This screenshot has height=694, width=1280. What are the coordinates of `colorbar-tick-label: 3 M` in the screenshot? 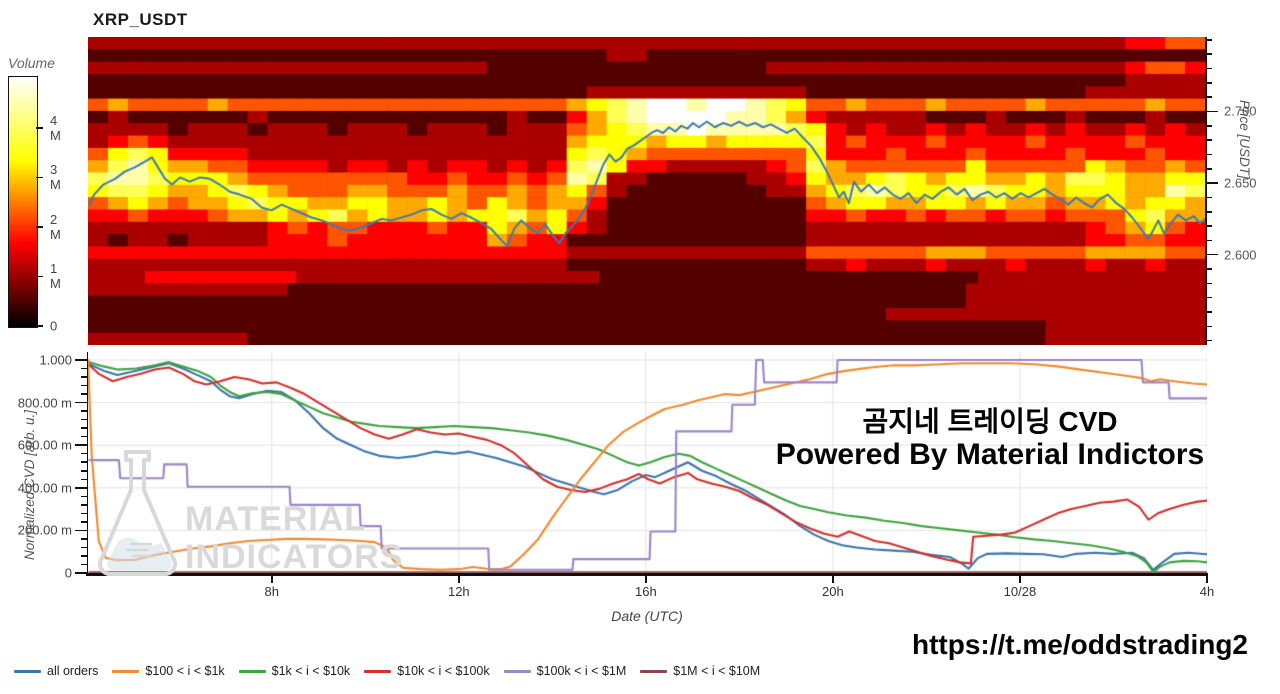 It's located at (55, 177).